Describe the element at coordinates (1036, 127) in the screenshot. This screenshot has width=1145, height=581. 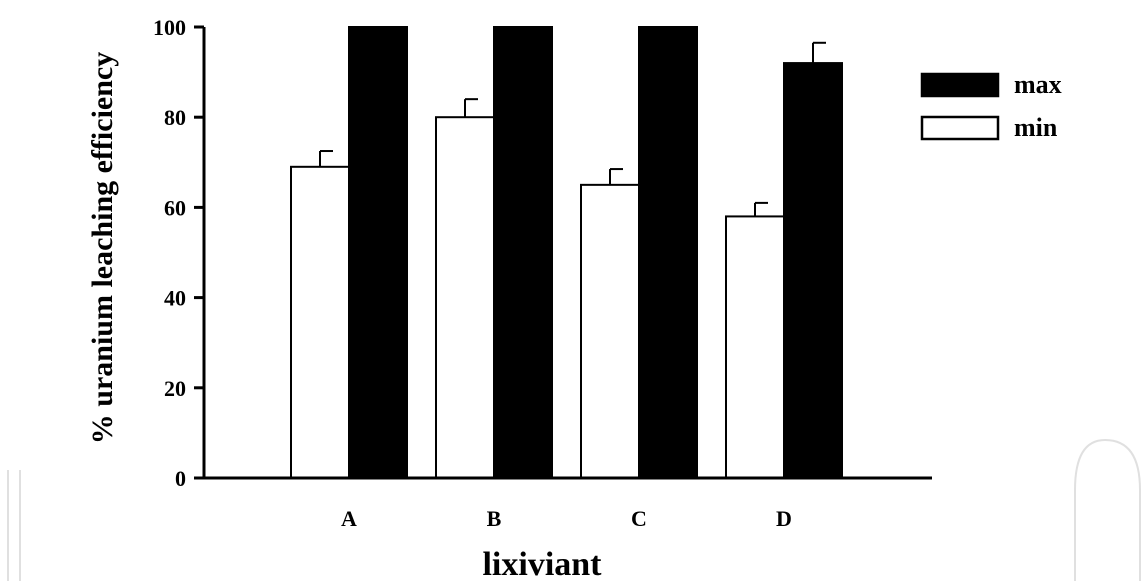
I see `legend-label-min: min` at that location.